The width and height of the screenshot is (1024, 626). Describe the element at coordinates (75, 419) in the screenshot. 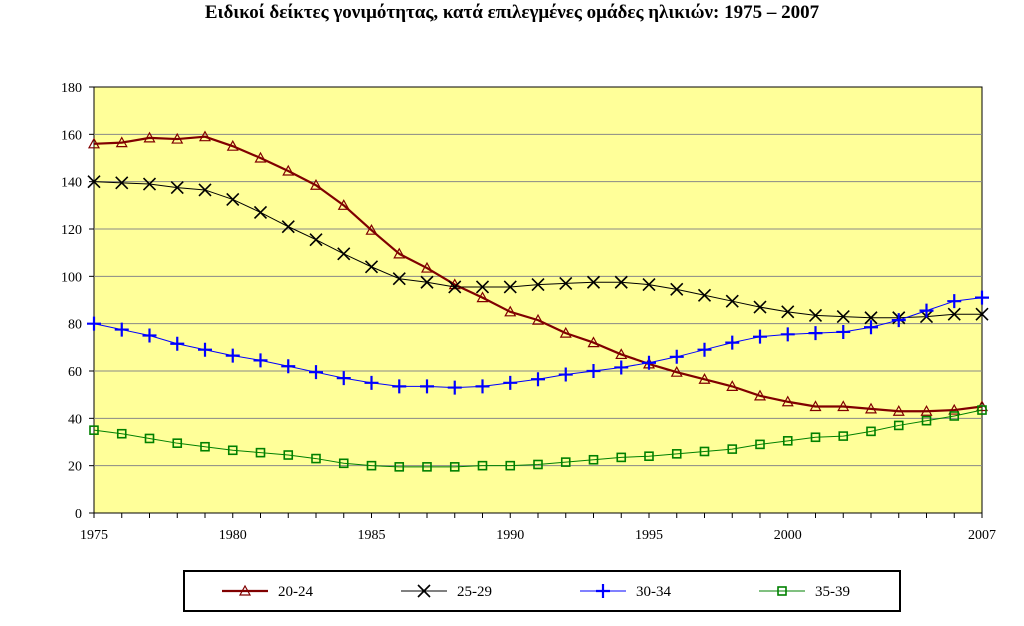

I see `y-tick-label: 40` at that location.